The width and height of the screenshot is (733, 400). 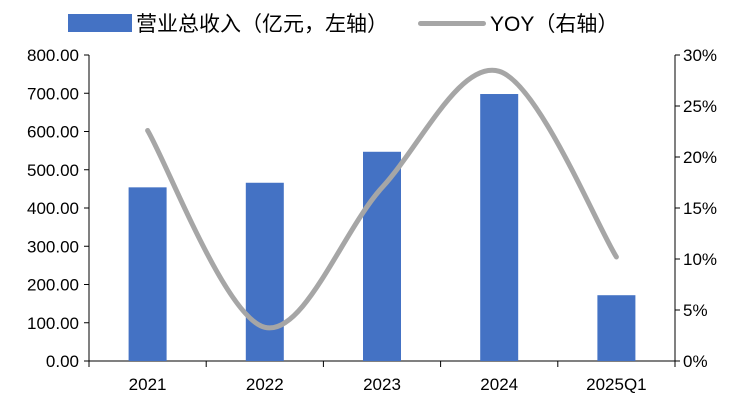 I want to click on legend-label-yoy: YOY（右轴）, so click(x=554, y=24).